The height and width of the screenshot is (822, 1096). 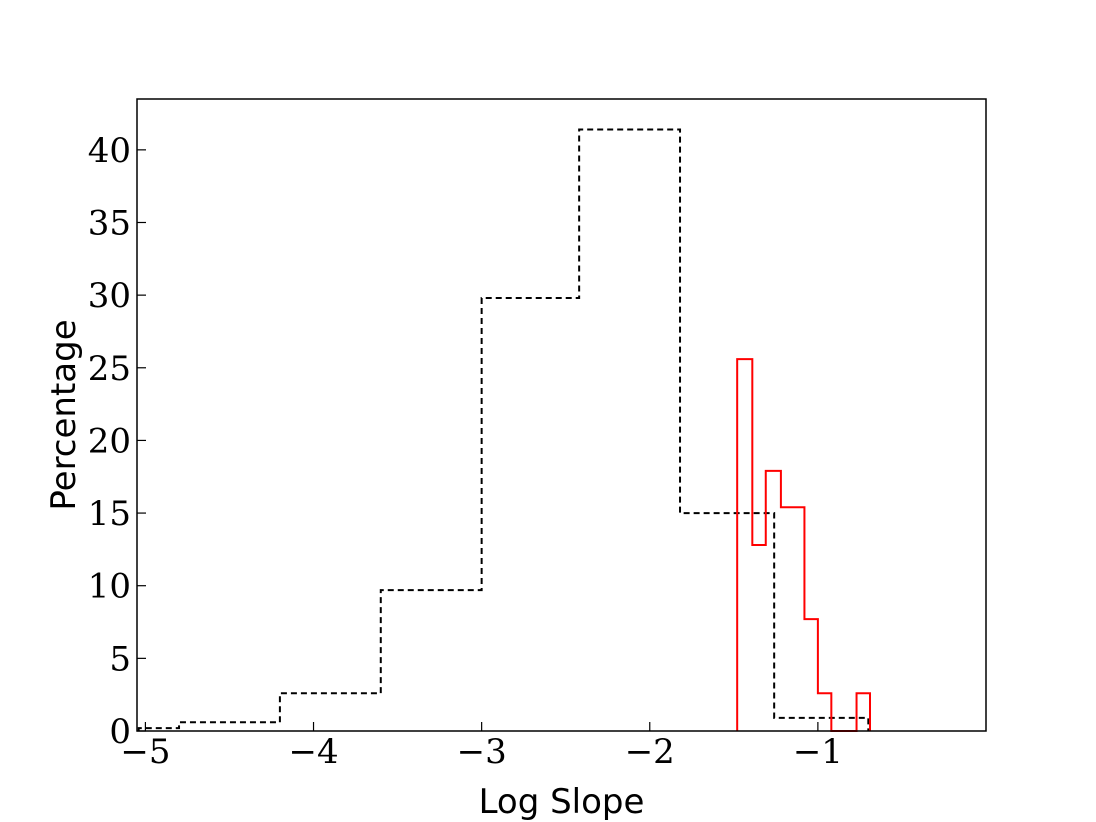 I want to click on x-tick-label: −1, so click(x=818, y=752).